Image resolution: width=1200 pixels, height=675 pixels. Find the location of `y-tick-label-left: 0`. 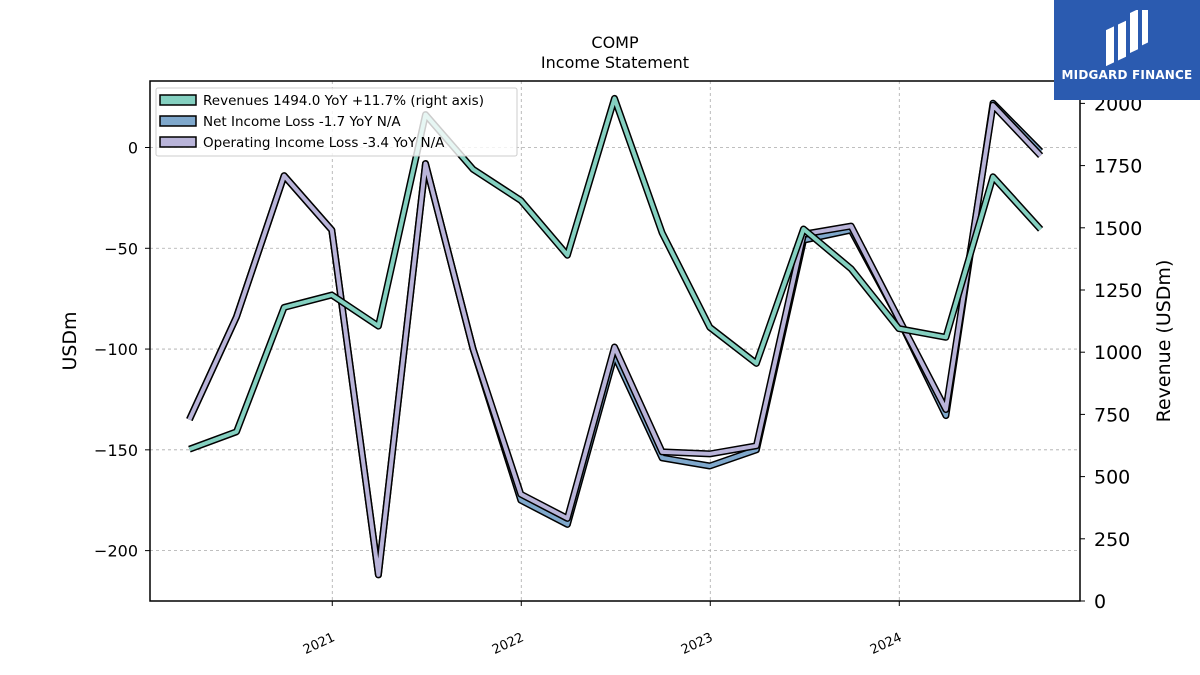

y-tick-label-left: 0 is located at coordinates (133, 148).